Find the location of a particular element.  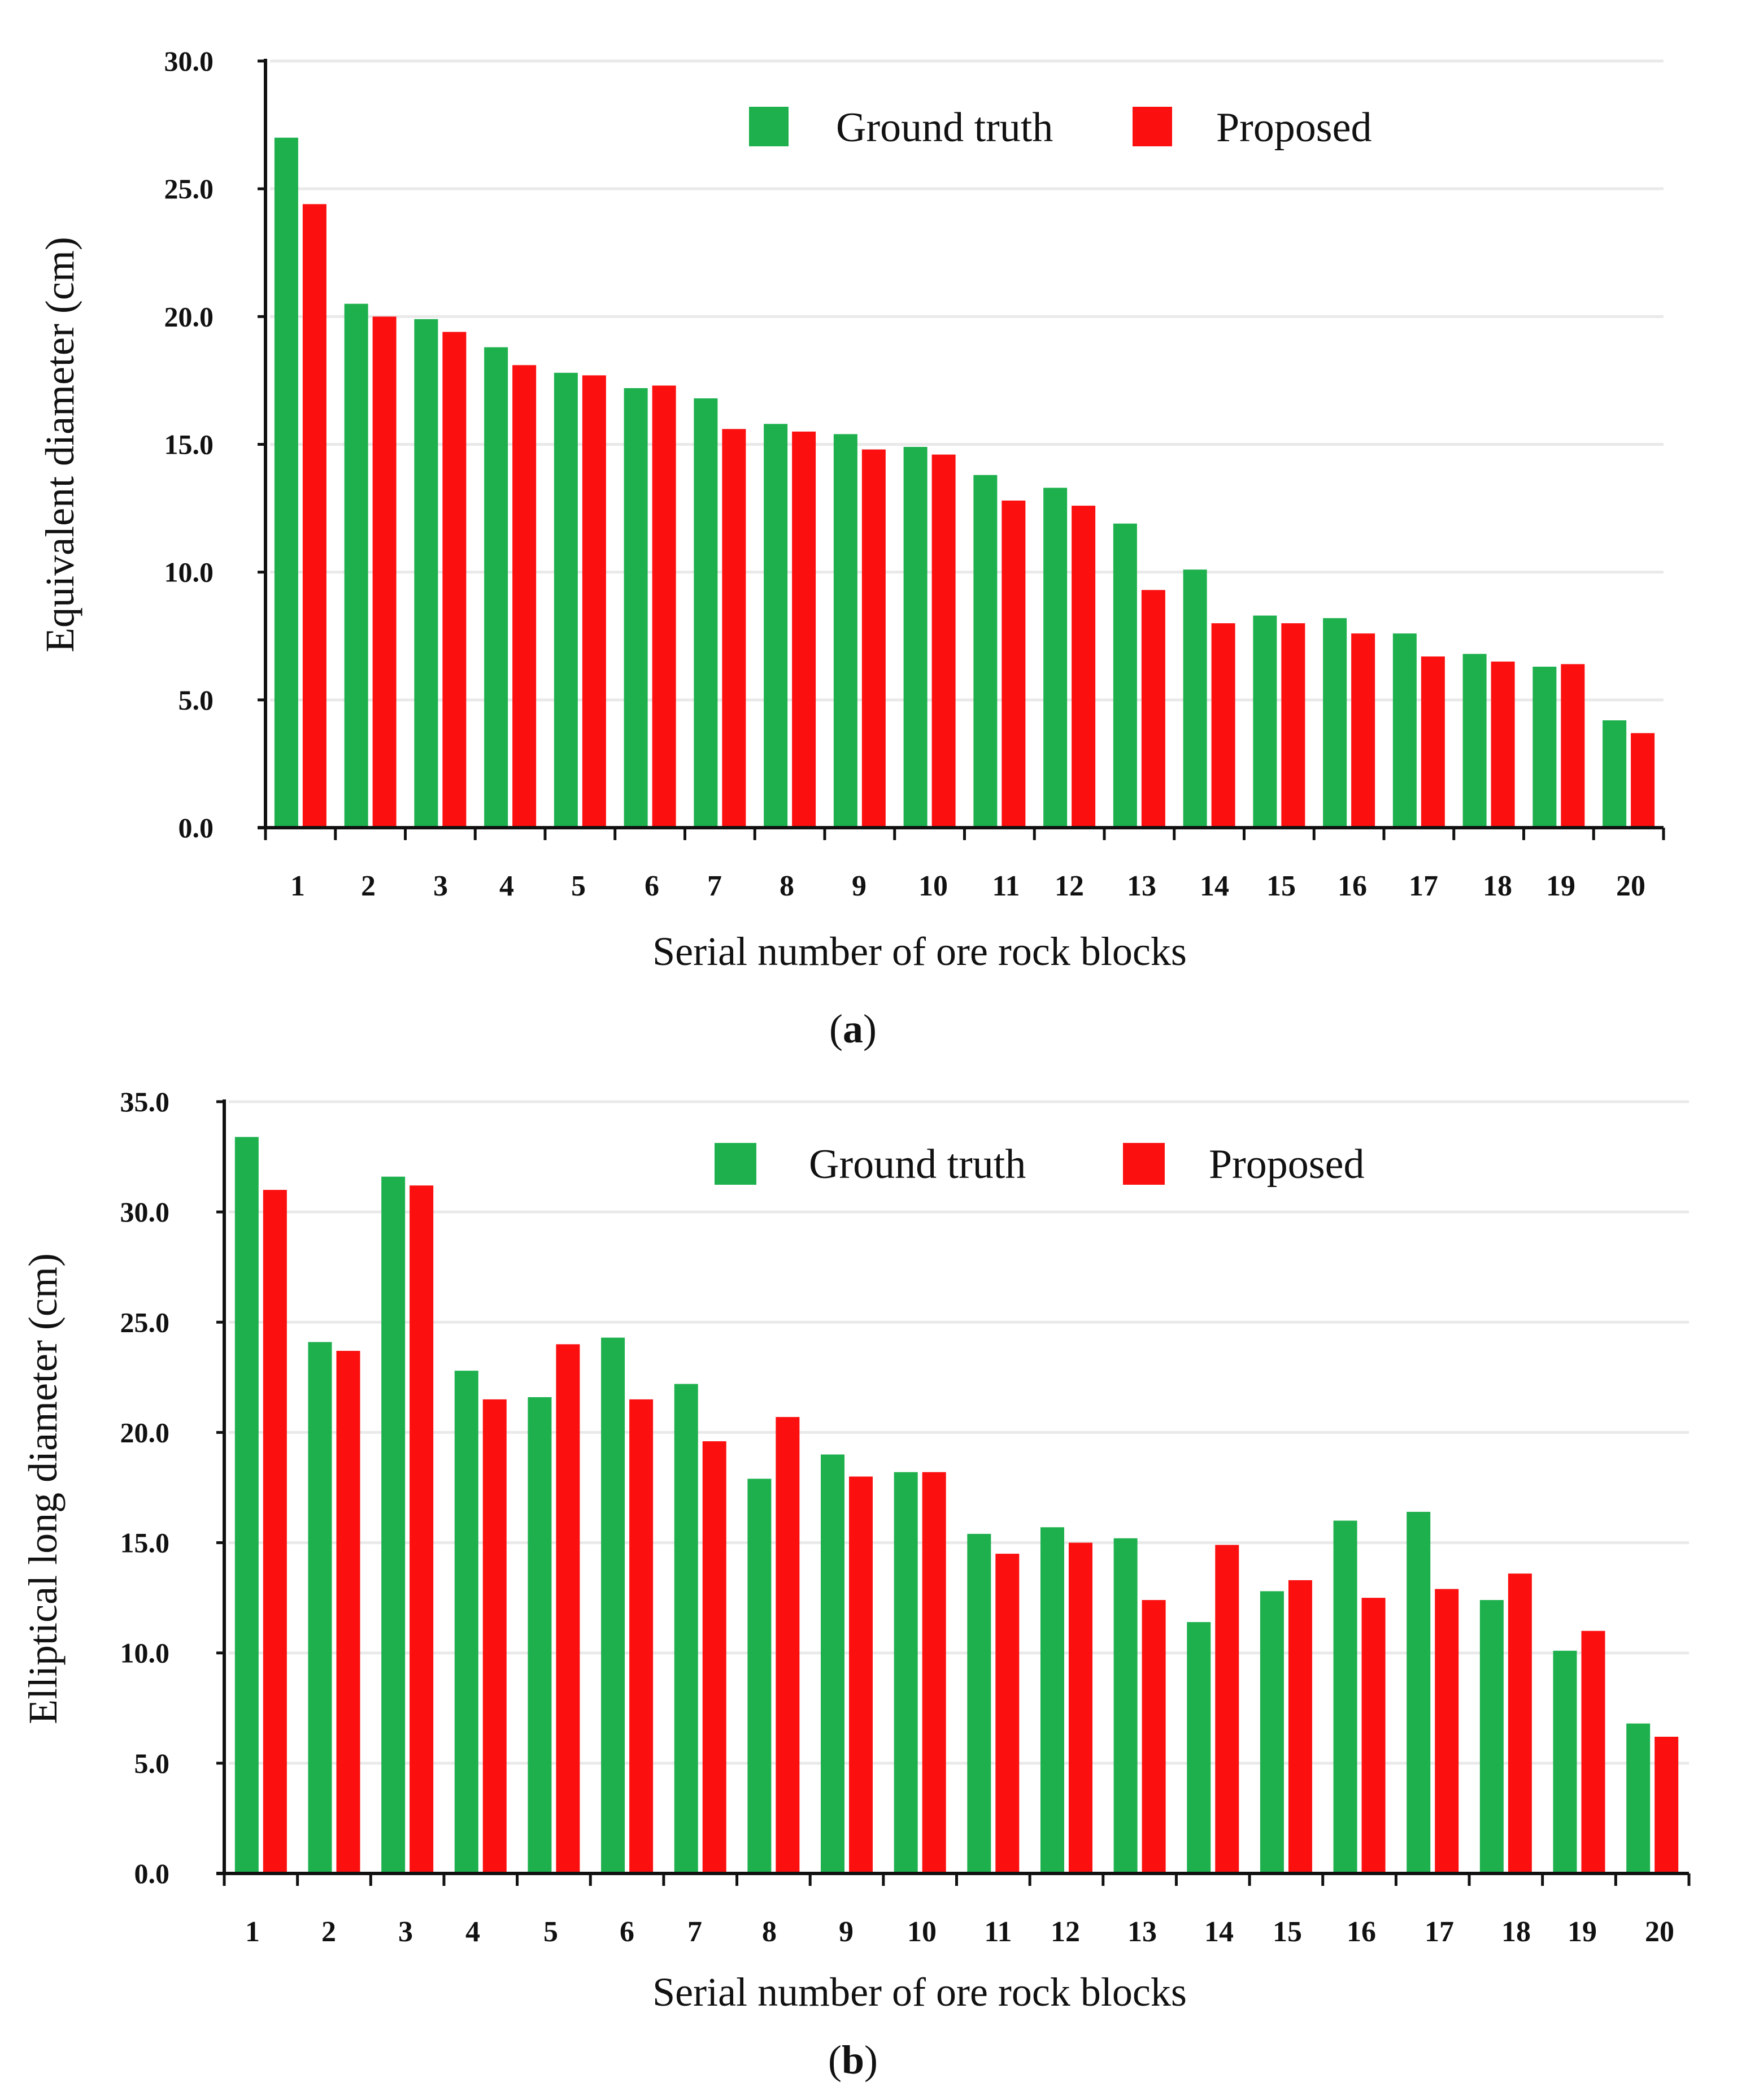

y-axis-title: Equivalent diameter (cm) is located at coordinates (59, 445).